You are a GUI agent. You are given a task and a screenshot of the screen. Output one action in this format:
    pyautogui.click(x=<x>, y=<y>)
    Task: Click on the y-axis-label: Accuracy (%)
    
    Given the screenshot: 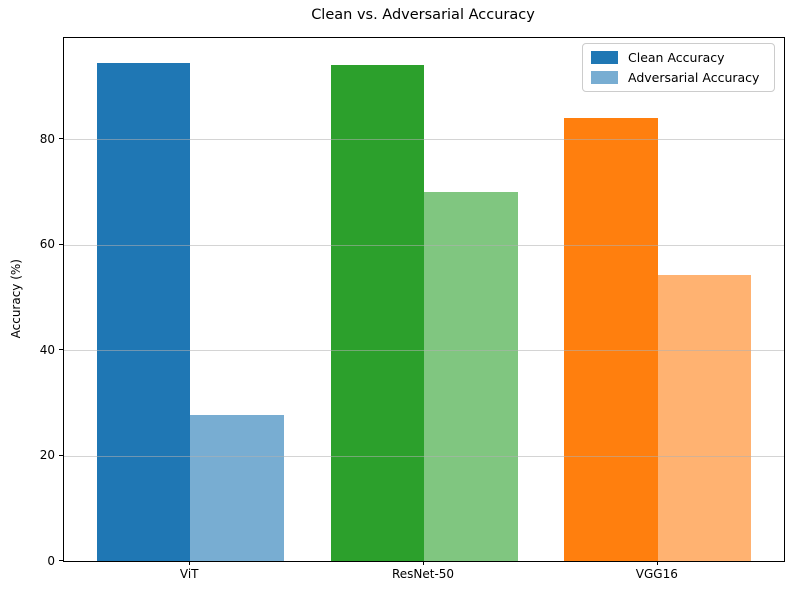 What is the action you would take?
    pyautogui.click(x=16, y=298)
    